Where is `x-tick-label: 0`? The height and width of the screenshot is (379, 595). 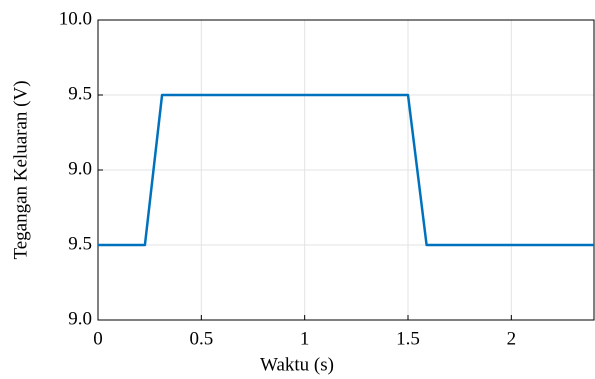 x-tick-label: 0 is located at coordinates (98, 338).